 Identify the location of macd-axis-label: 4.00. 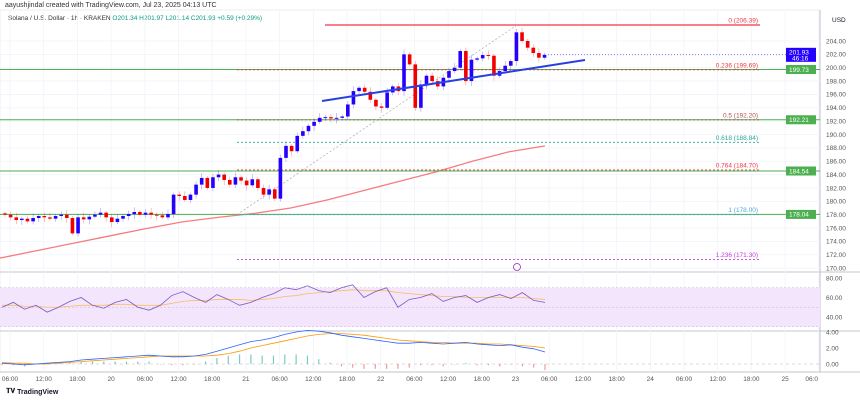
(832, 332).